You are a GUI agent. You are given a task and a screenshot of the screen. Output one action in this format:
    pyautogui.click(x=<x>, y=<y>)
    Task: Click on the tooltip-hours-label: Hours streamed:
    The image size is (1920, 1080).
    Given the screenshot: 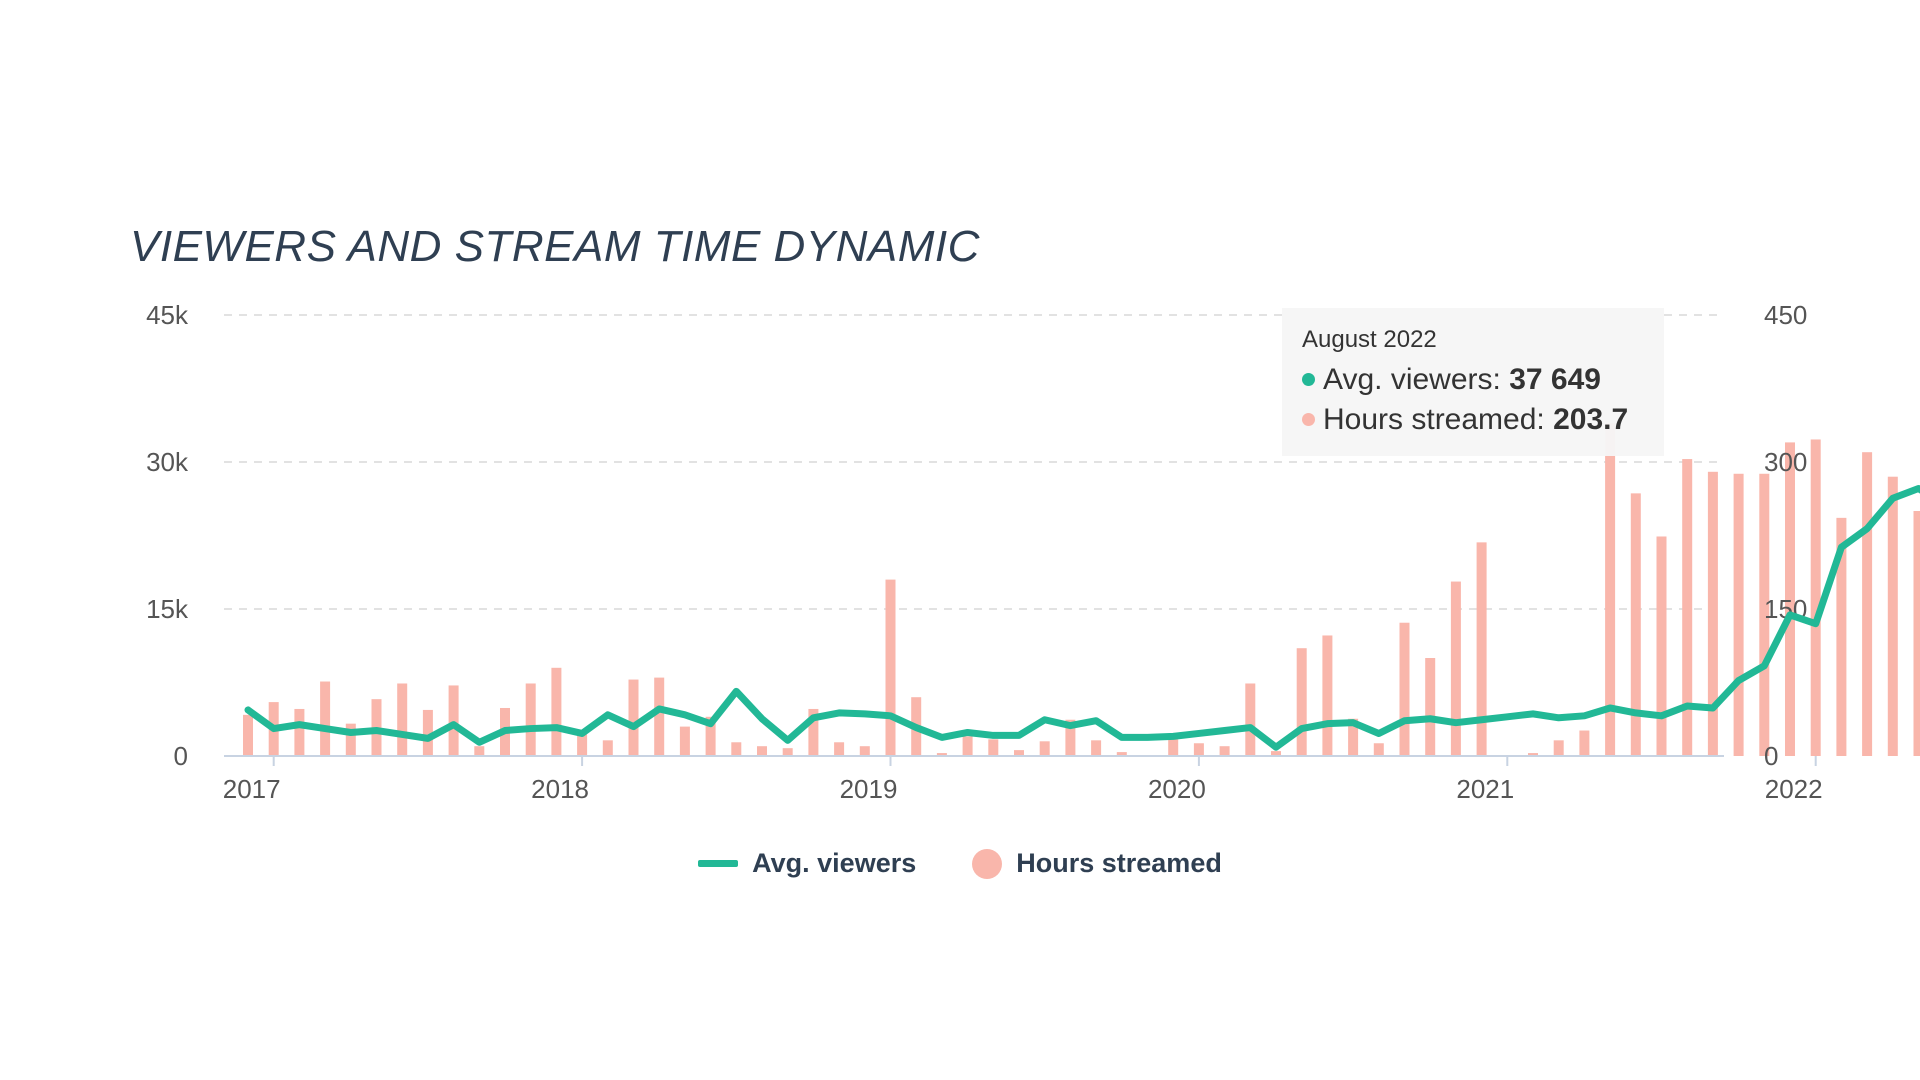 What is the action you would take?
    pyautogui.click(x=1438, y=419)
    